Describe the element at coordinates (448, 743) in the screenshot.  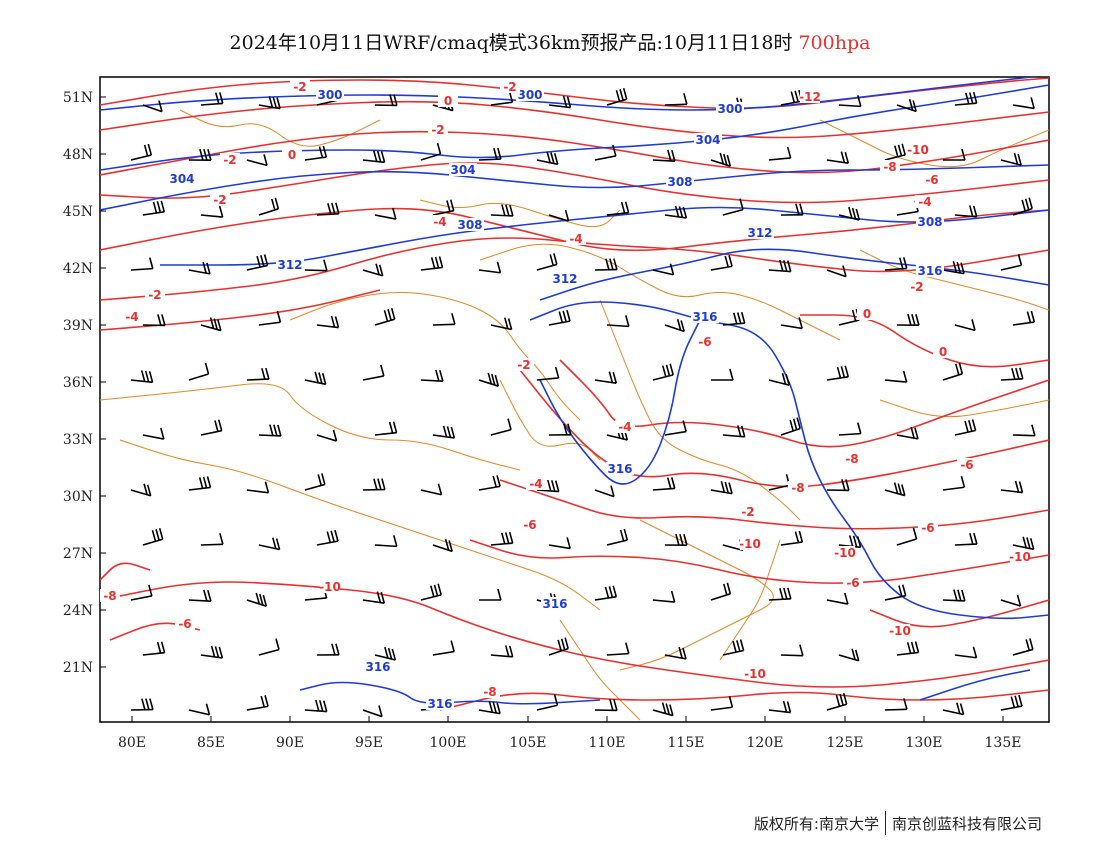
I see `lon-tick-label: 100E` at that location.